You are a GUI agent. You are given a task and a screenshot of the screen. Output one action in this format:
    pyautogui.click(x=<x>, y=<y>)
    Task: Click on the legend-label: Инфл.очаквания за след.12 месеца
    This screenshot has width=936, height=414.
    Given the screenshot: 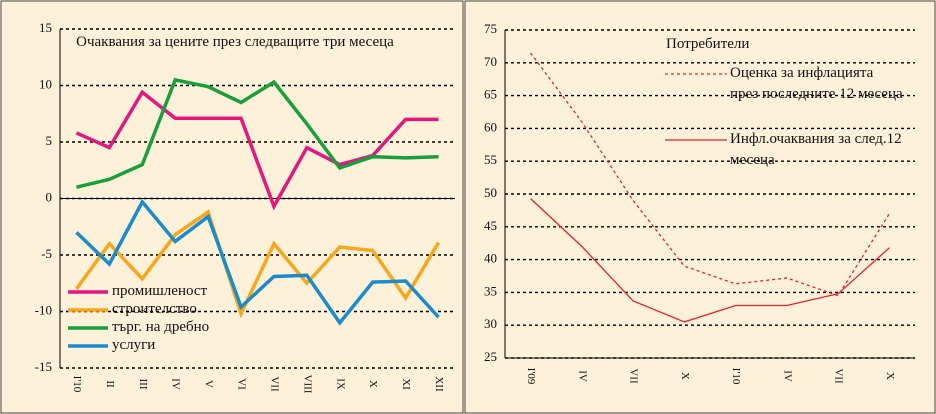 What is the action you would take?
    pyautogui.click(x=816, y=149)
    